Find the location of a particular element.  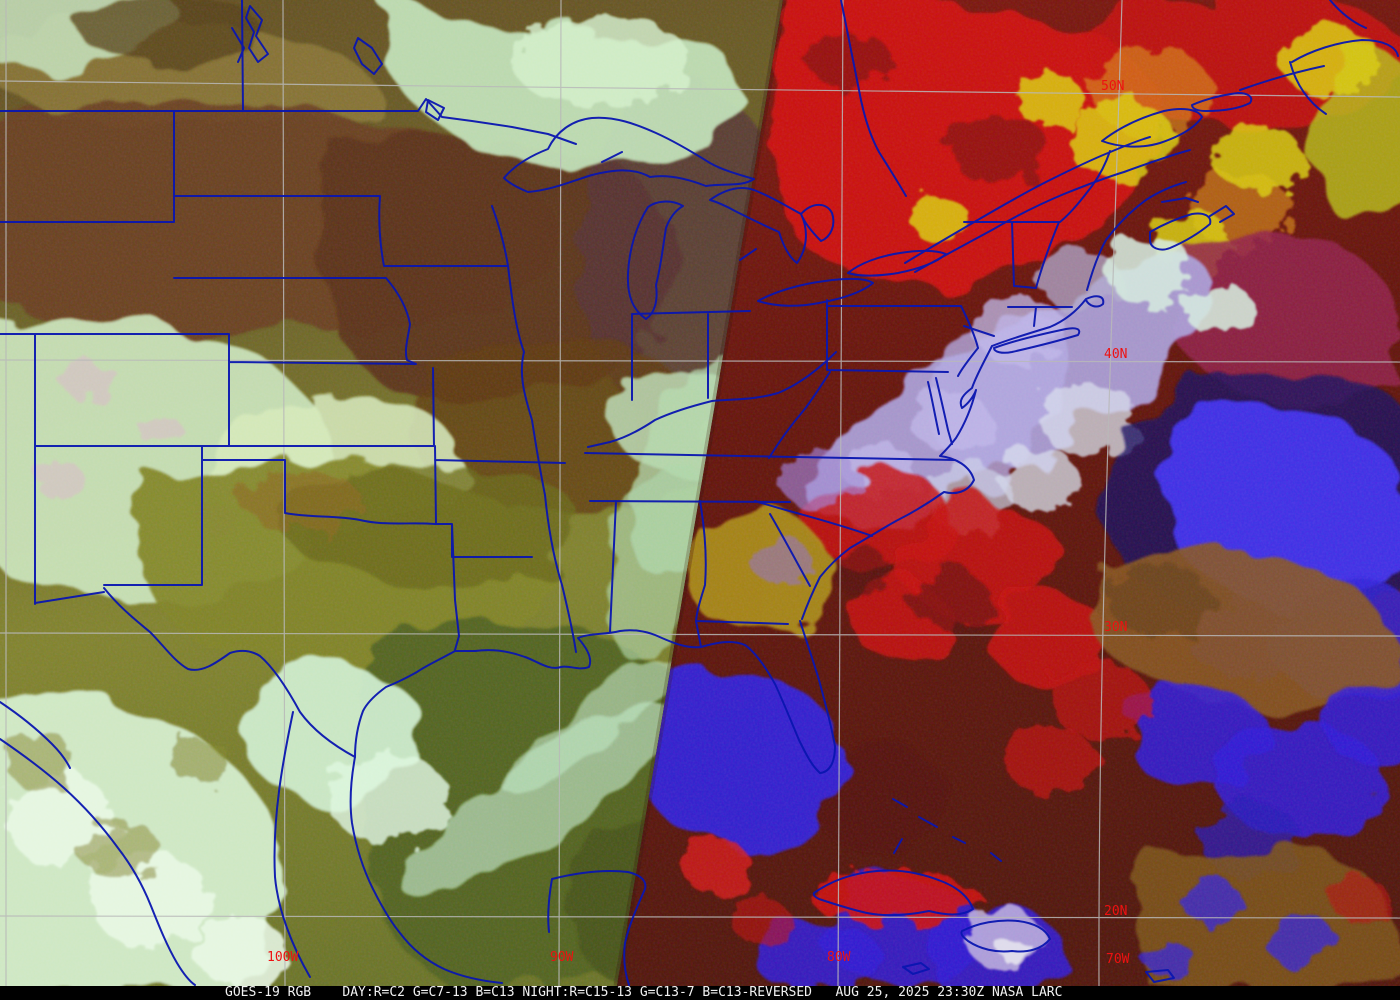

boundaries-rivers is located at coordinates (664, 429).